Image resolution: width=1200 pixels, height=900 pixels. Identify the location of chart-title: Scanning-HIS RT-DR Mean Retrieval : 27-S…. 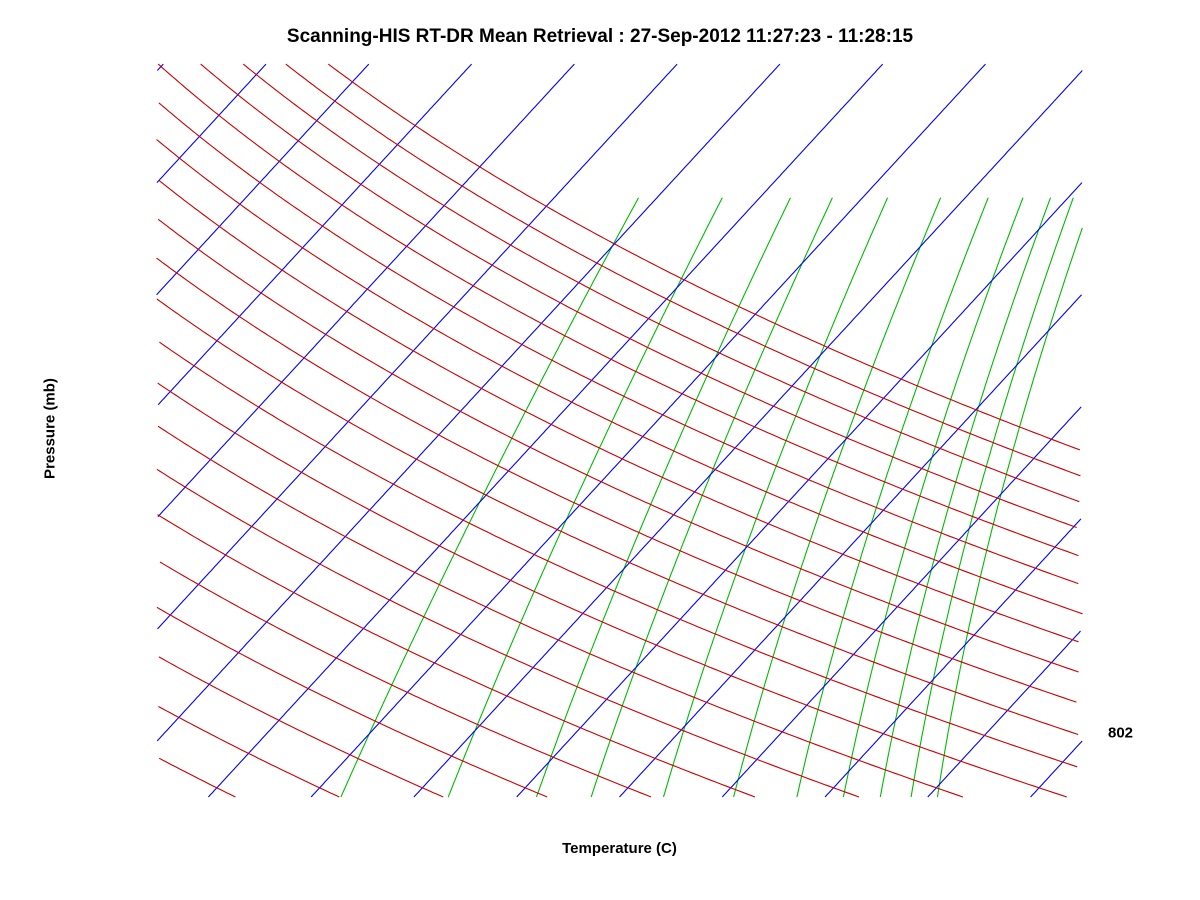
(600, 36).